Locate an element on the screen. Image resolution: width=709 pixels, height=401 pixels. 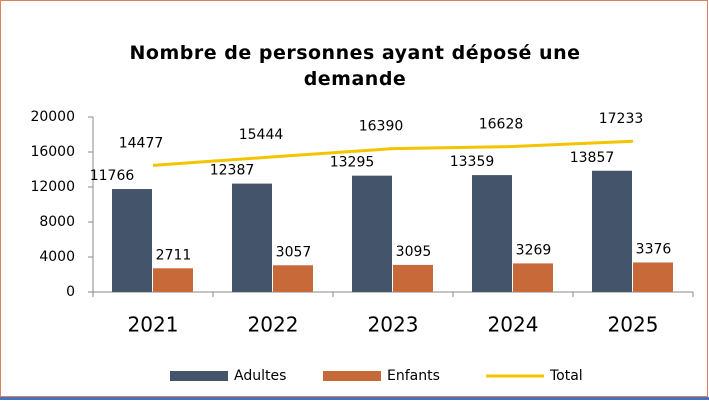
y-tick-label: 20000 is located at coordinates (52, 117).